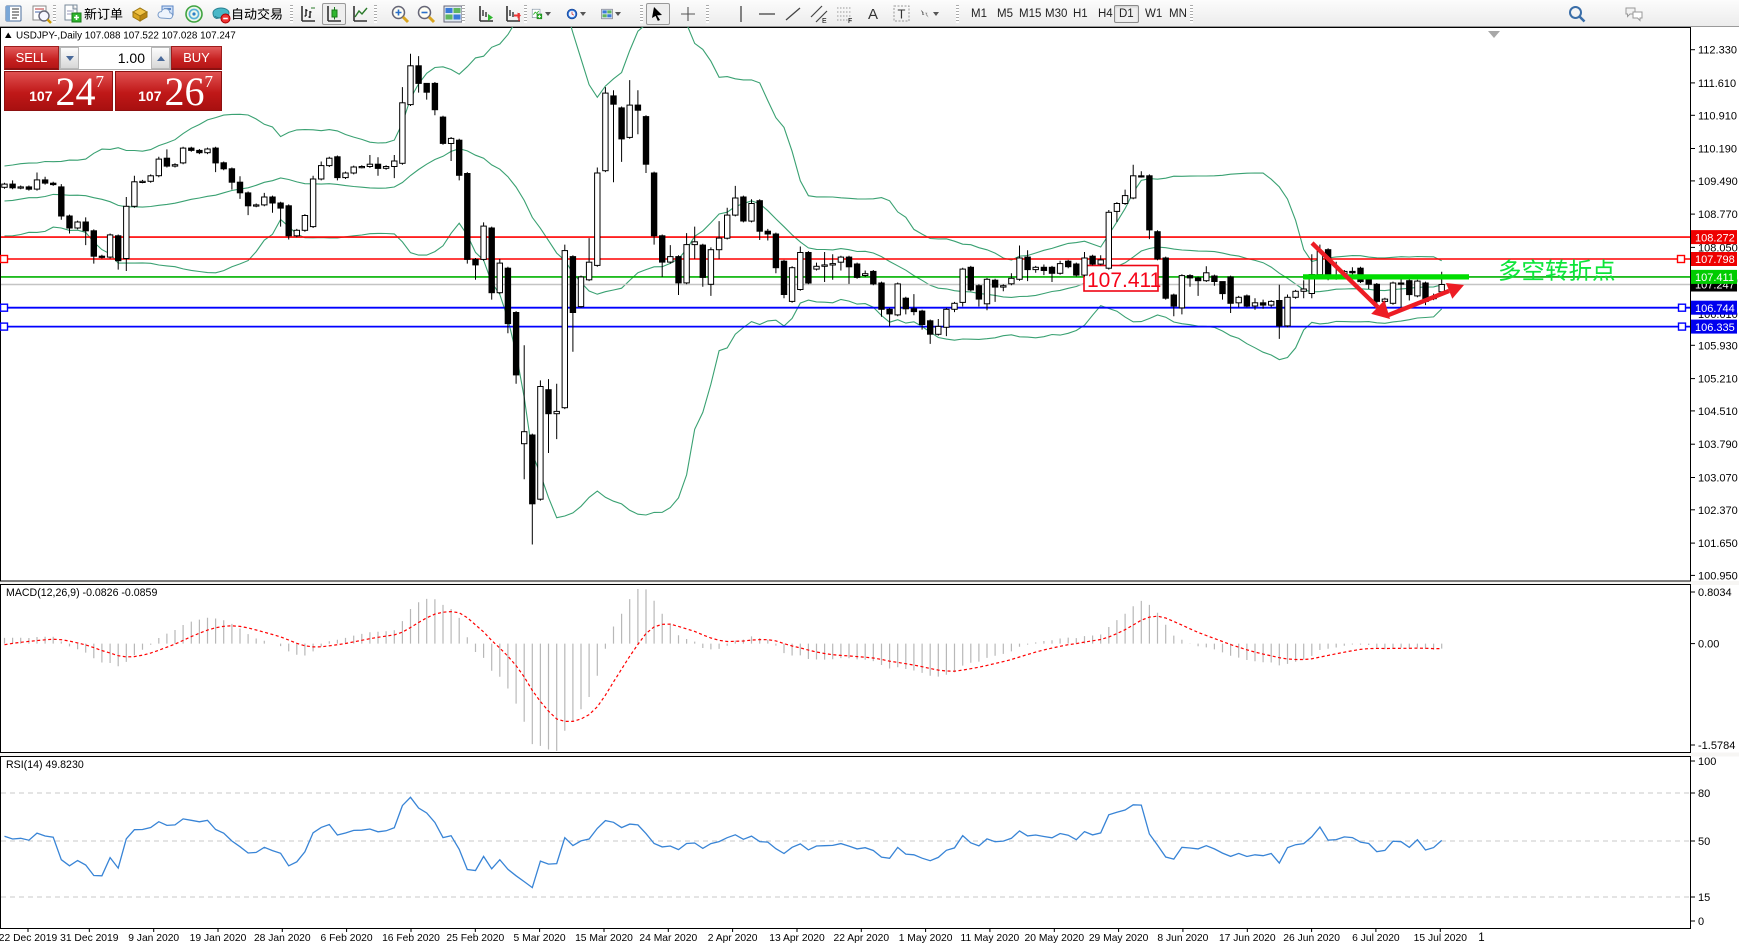 This screenshot has width=1739, height=945. What do you see at coordinates (1718, 576) in the screenshot?
I see `svg-text: 100.950` at bounding box center [1718, 576].